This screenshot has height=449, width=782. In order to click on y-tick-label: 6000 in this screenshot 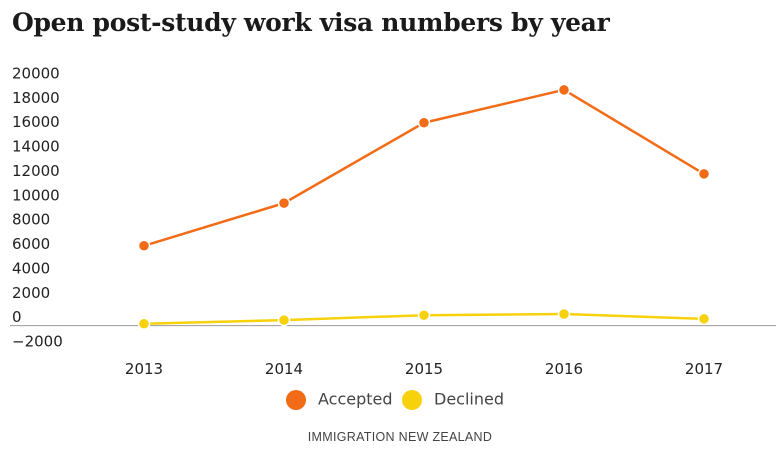, I will do `click(31, 244)`.